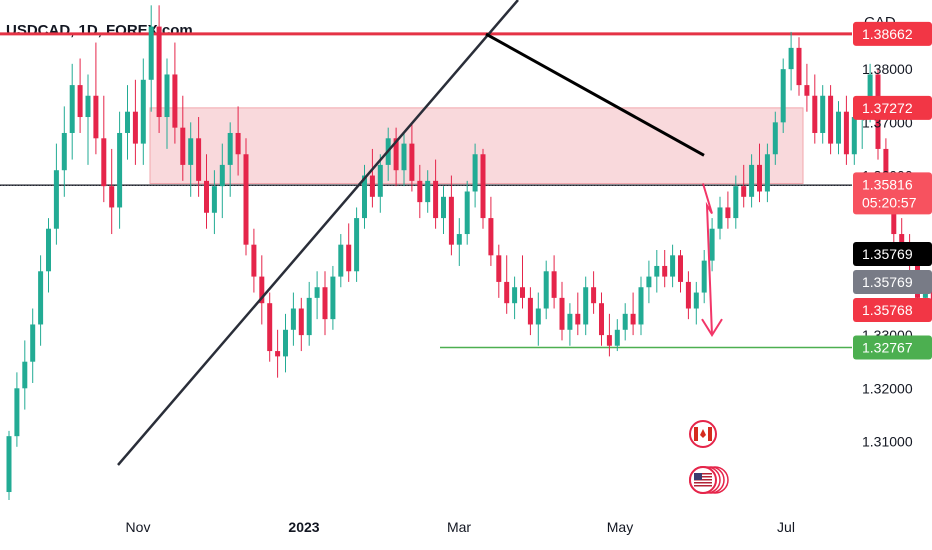  I want to click on forecast-arrow-head, so click(712, 327).